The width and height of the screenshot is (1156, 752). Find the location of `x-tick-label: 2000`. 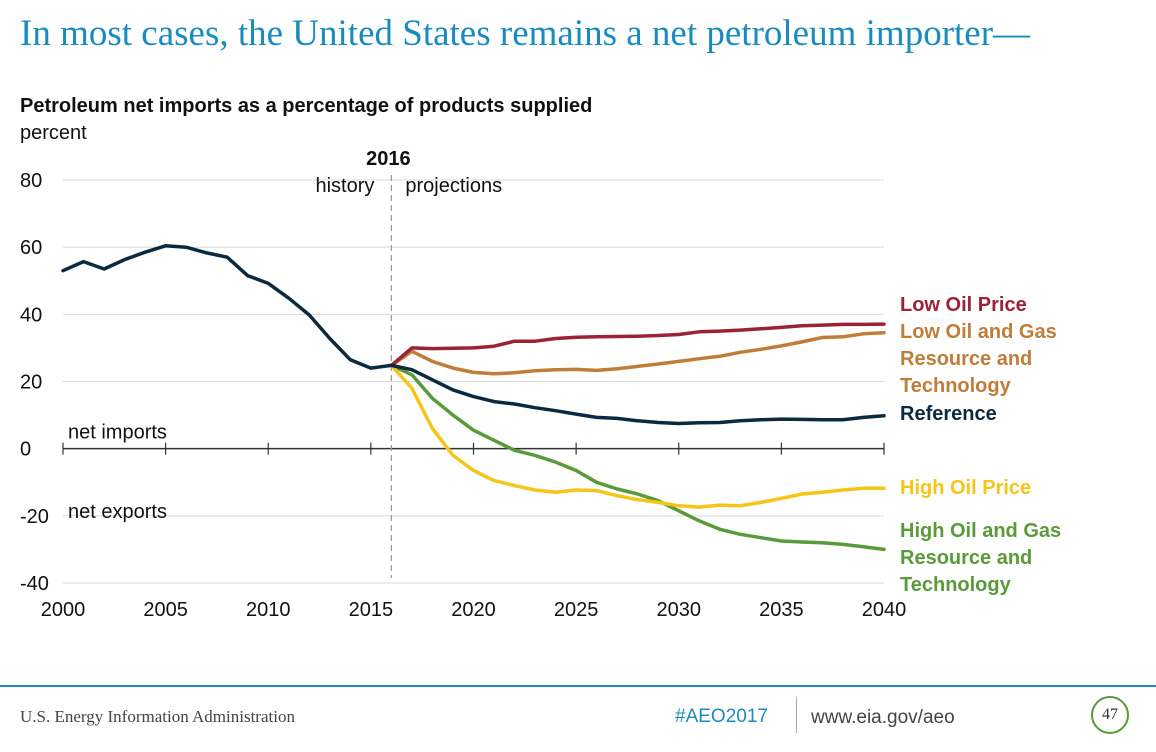

x-tick-label: 2000 is located at coordinates (63, 610).